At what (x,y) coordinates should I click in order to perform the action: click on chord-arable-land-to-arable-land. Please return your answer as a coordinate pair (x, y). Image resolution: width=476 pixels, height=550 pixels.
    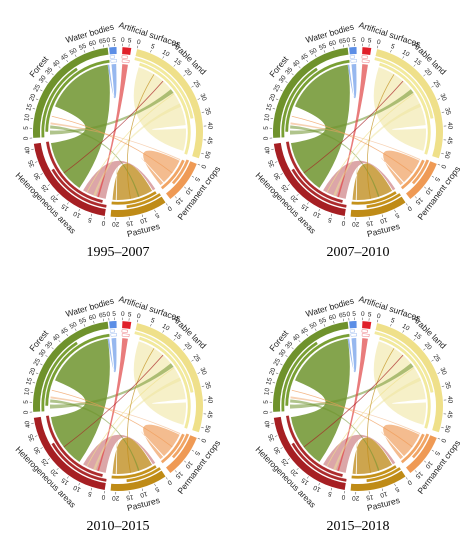
    Looking at the image, I should click on (159, 383).